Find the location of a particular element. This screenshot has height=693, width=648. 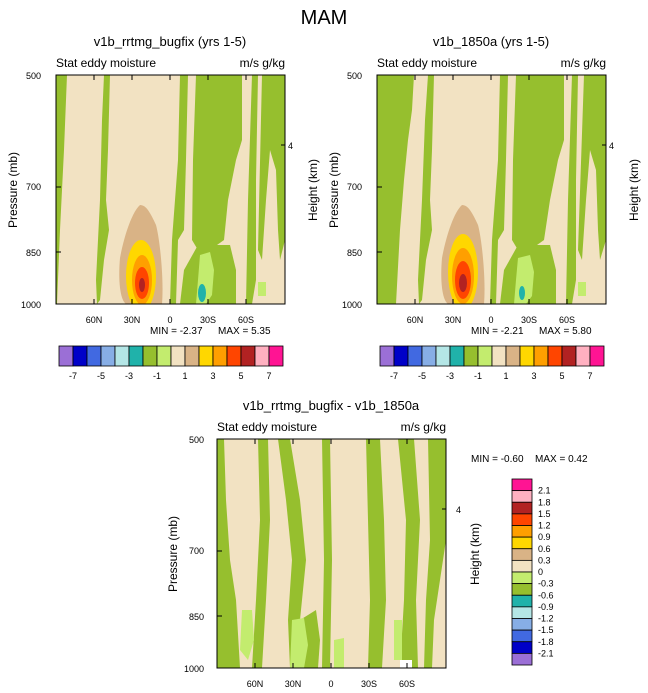

colorbar-label: 1.5 is located at coordinates (544, 514).